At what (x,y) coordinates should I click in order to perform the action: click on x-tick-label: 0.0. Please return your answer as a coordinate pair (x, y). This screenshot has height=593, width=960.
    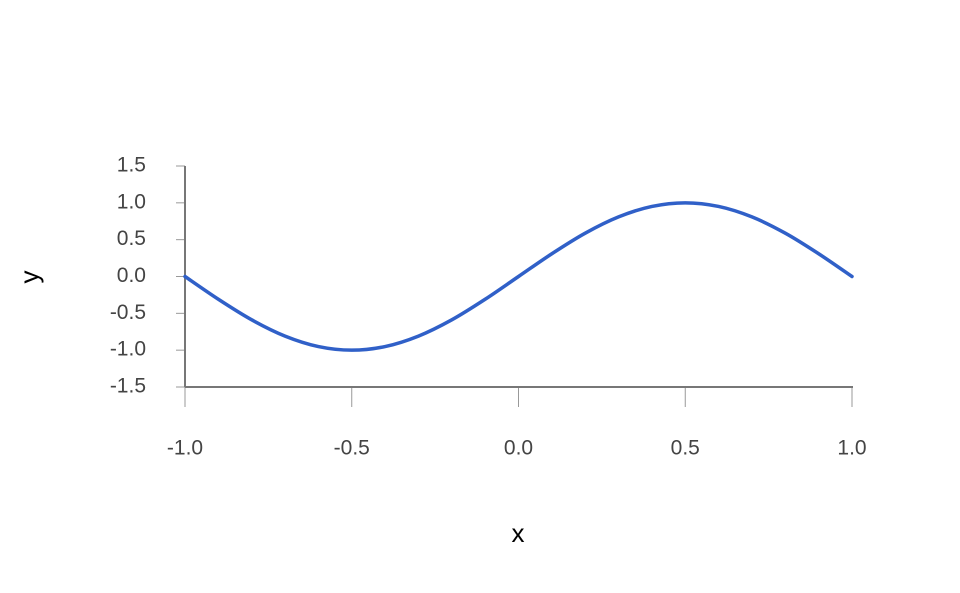
    Looking at the image, I should click on (518, 448).